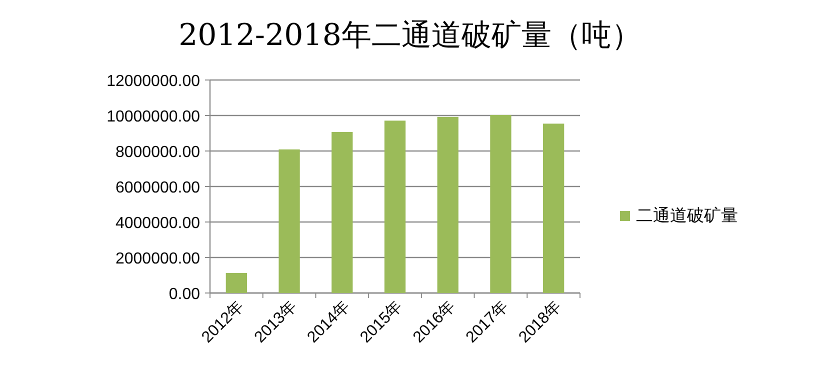  What do you see at coordinates (184, 294) in the screenshot?
I see `y-tick-label: 0.00` at bounding box center [184, 294].